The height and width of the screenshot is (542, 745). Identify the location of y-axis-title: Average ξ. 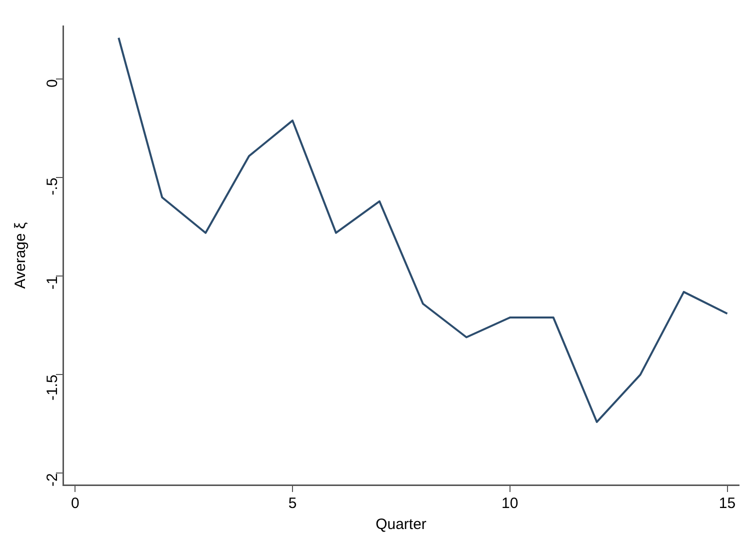
(21, 255).